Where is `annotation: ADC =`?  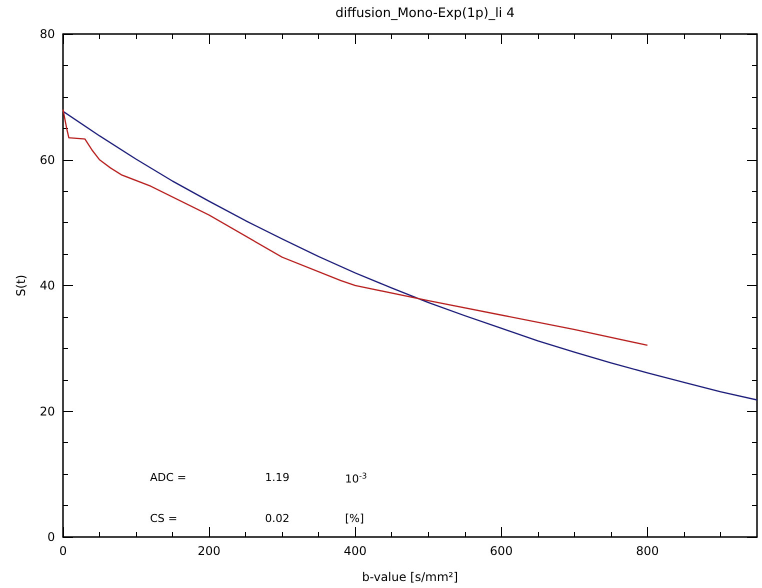
annotation: ADC = is located at coordinates (168, 477).